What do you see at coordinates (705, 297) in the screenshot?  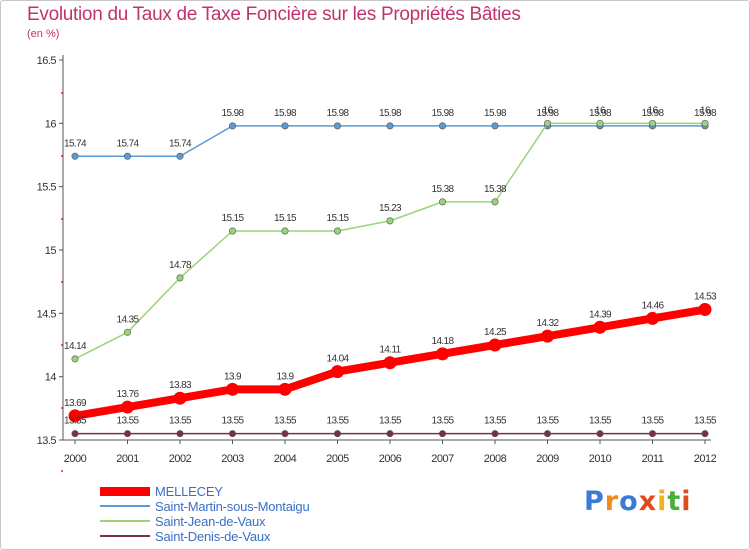 I see `data-label-mellecey: 14.53` at bounding box center [705, 297].